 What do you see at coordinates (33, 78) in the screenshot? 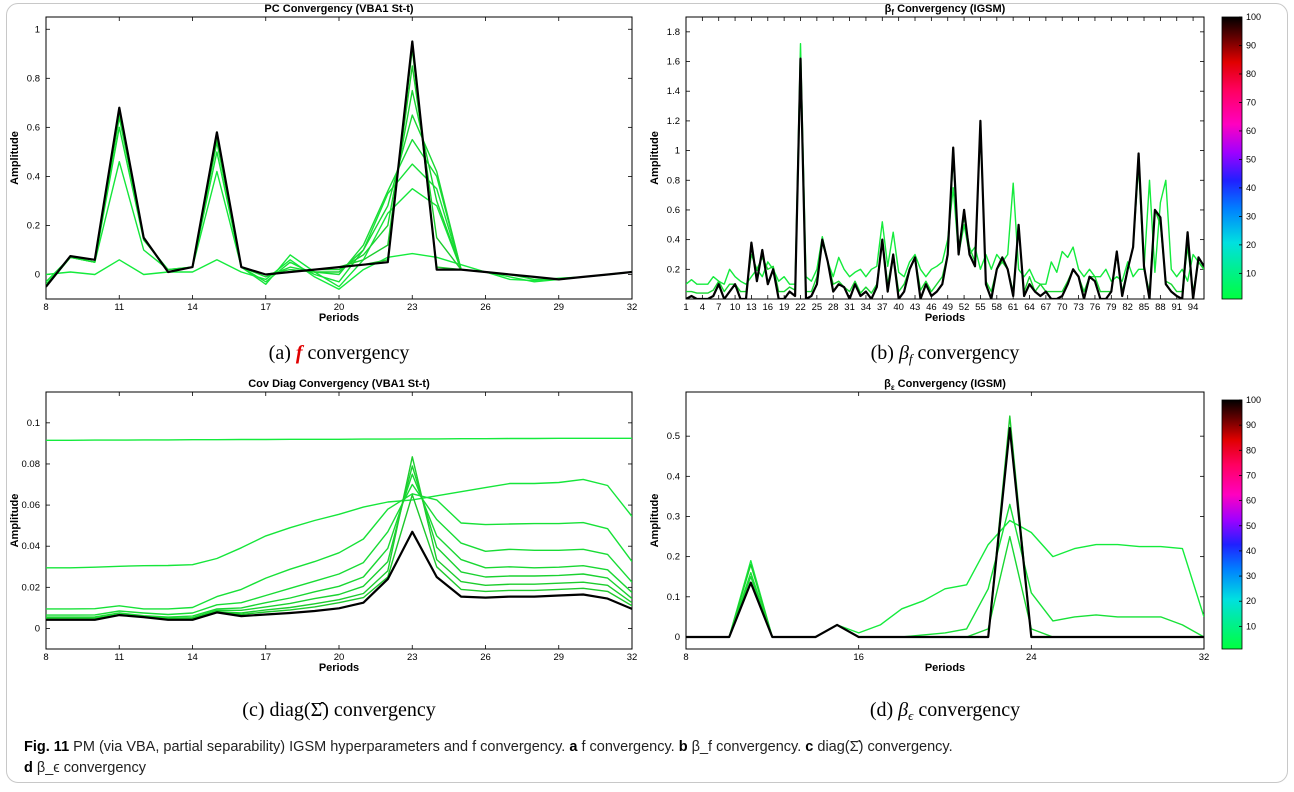
I see `y-tick-label: 0.8` at bounding box center [33, 78].